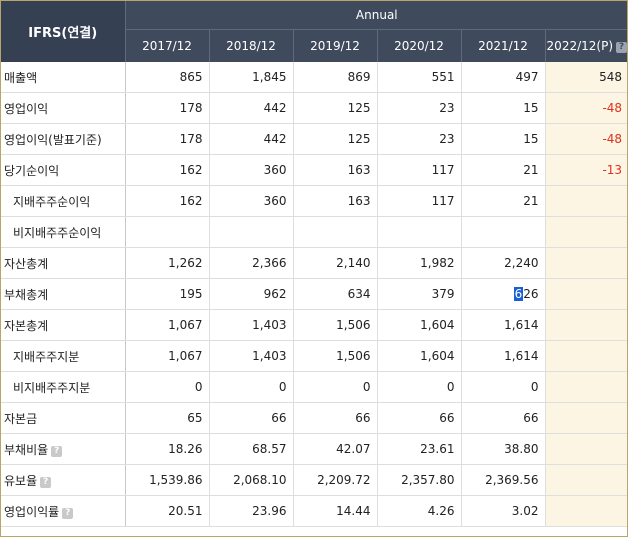 This screenshot has height=537, width=628. Describe the element at coordinates (167, 263) in the screenshot. I see `value-cell: 1,262` at that location.